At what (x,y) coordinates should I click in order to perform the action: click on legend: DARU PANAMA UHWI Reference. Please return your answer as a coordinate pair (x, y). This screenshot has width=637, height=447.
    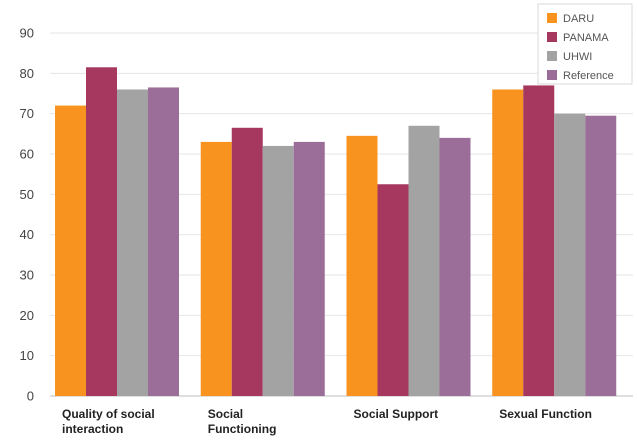
    Looking at the image, I should click on (585, 44).